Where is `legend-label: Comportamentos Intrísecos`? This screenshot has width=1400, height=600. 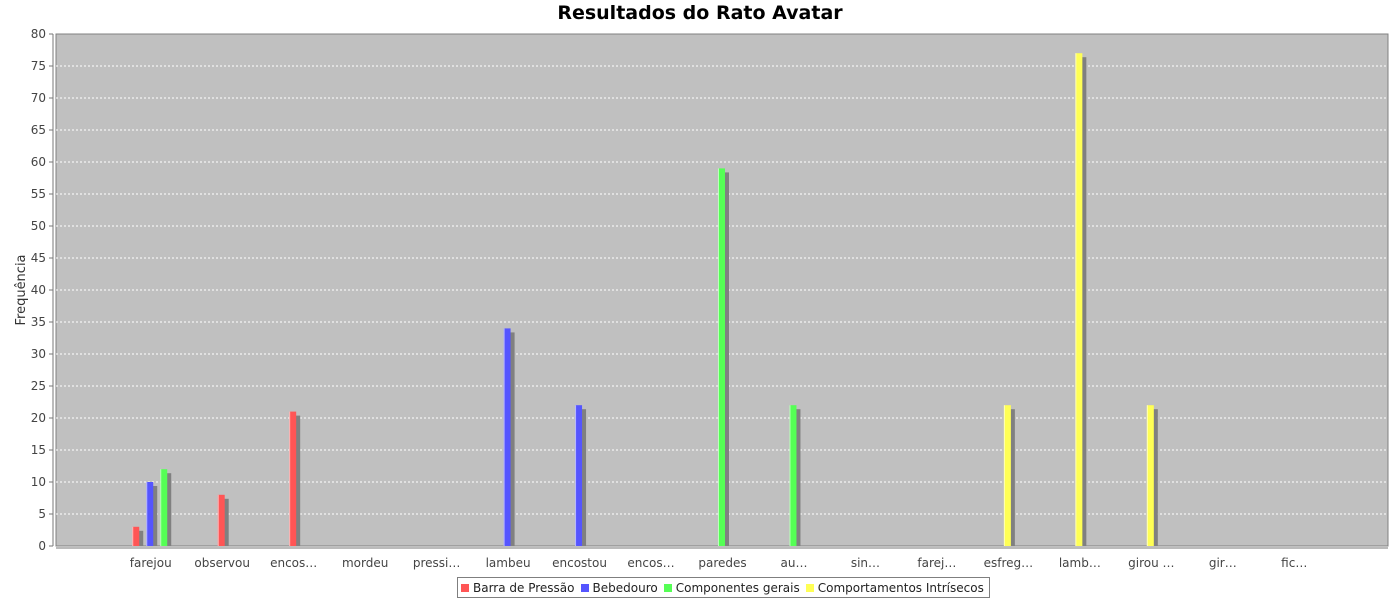
legend-label: Comportamentos Intrísecos is located at coordinates (900, 587).